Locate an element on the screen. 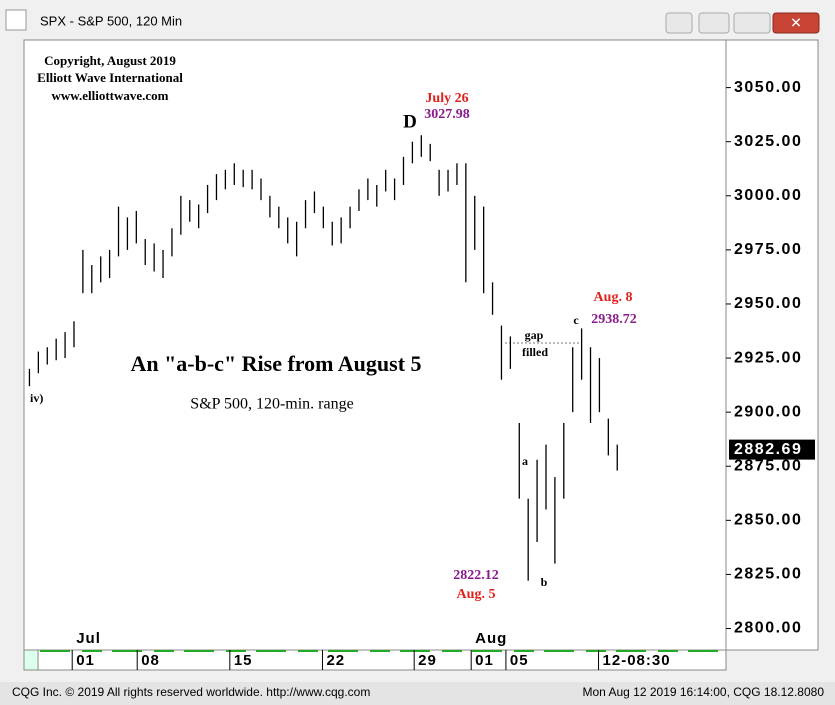 Image resolution: width=835 pixels, height=705 pixels. y-tick-label: 2875.00 is located at coordinates (768, 465).